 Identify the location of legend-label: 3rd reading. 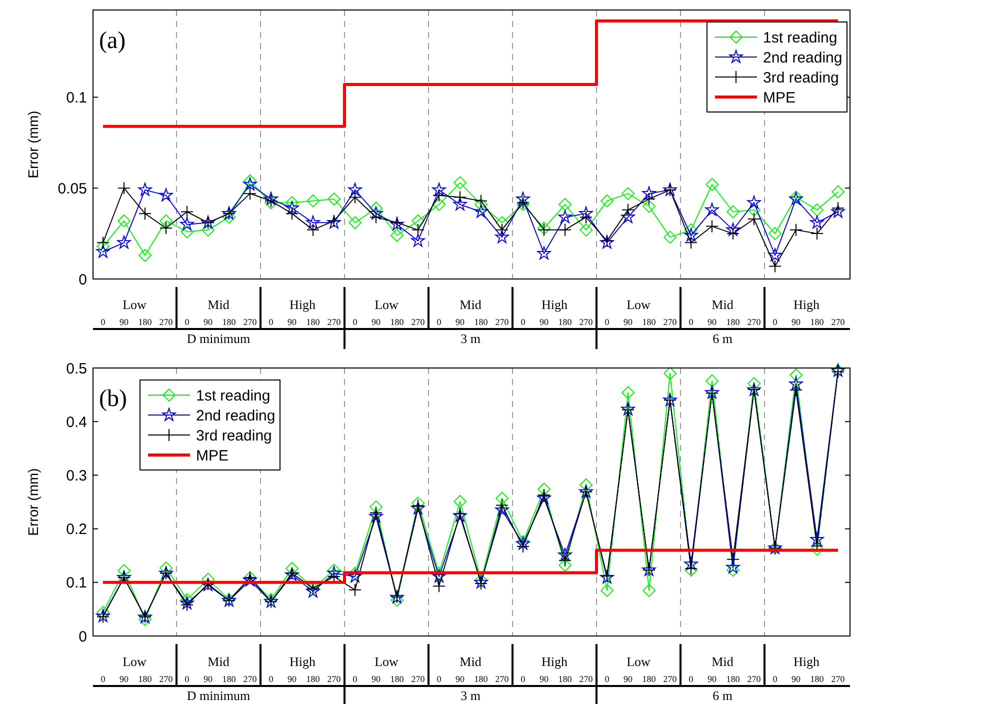
(234, 435).